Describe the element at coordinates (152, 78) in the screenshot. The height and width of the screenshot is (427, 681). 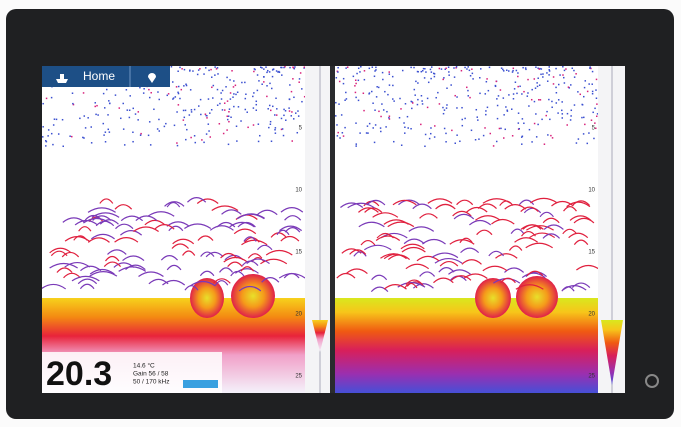
I see `pin-icon` at that location.